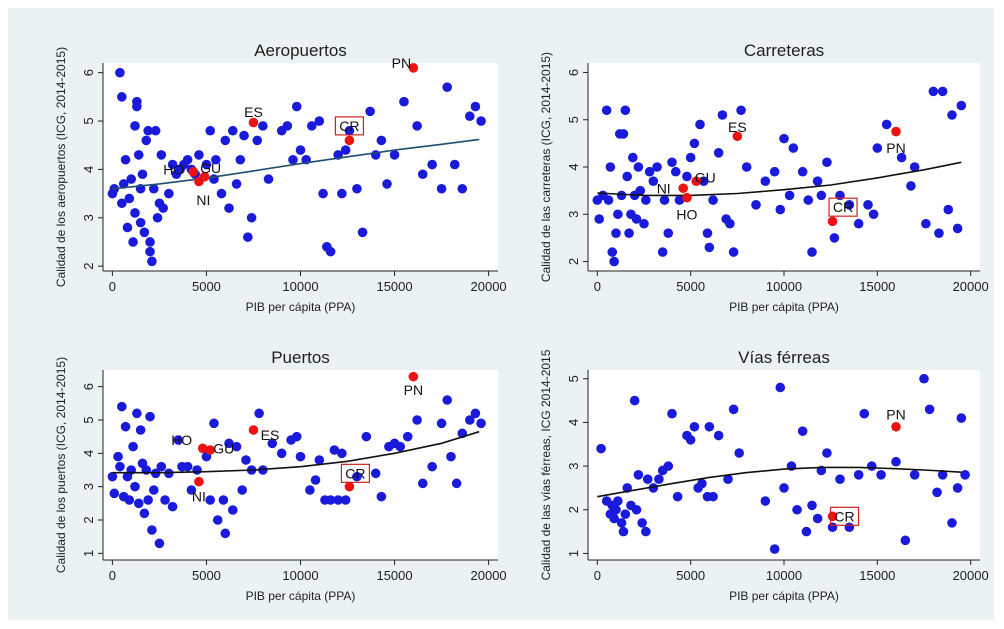  What do you see at coordinates (784, 465) in the screenshot?
I see `plot-area` at bounding box center [784, 465].